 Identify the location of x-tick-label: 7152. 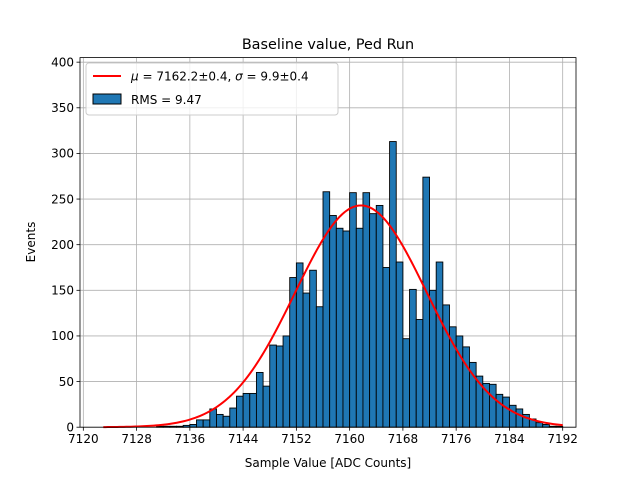
(296, 439).